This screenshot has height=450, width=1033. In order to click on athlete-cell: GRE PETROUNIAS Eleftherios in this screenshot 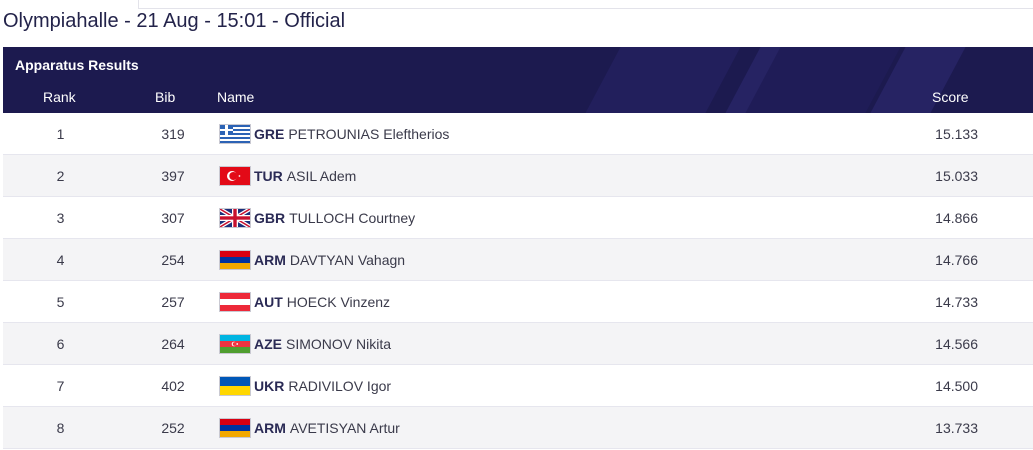, I will do `click(334, 134)`.